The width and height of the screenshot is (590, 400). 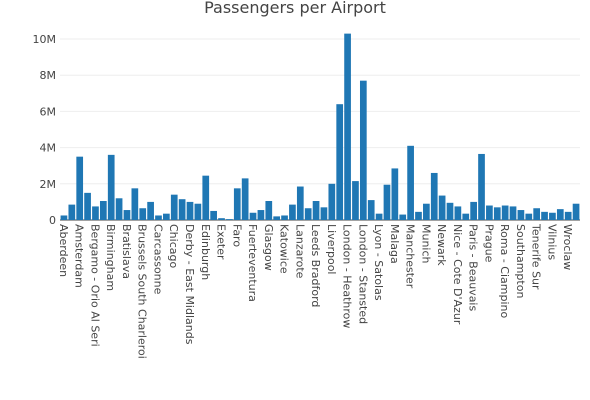 What do you see at coordinates (45, 39) in the screenshot?
I see `y-tick-label: 10M` at bounding box center [45, 39].